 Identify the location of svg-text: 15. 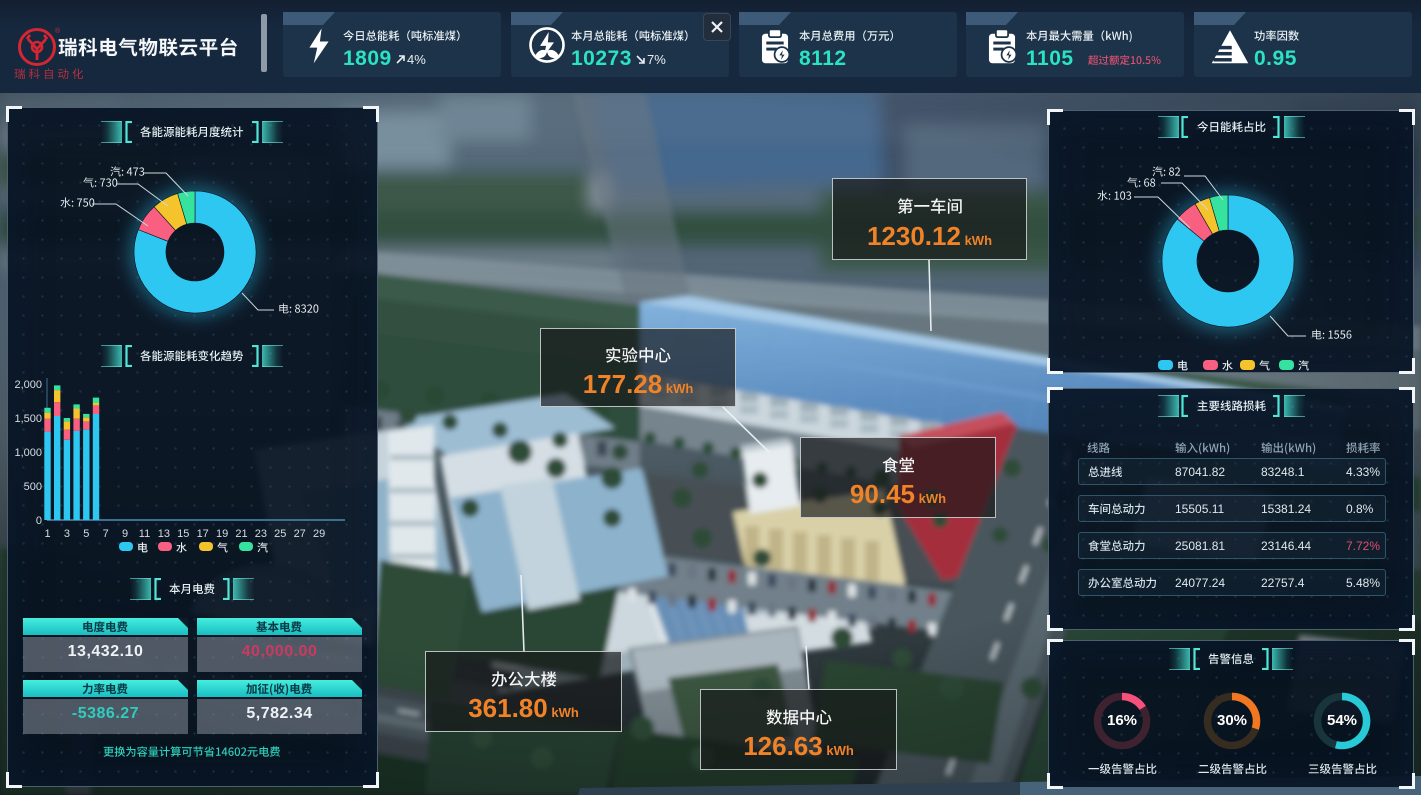
(183, 534).